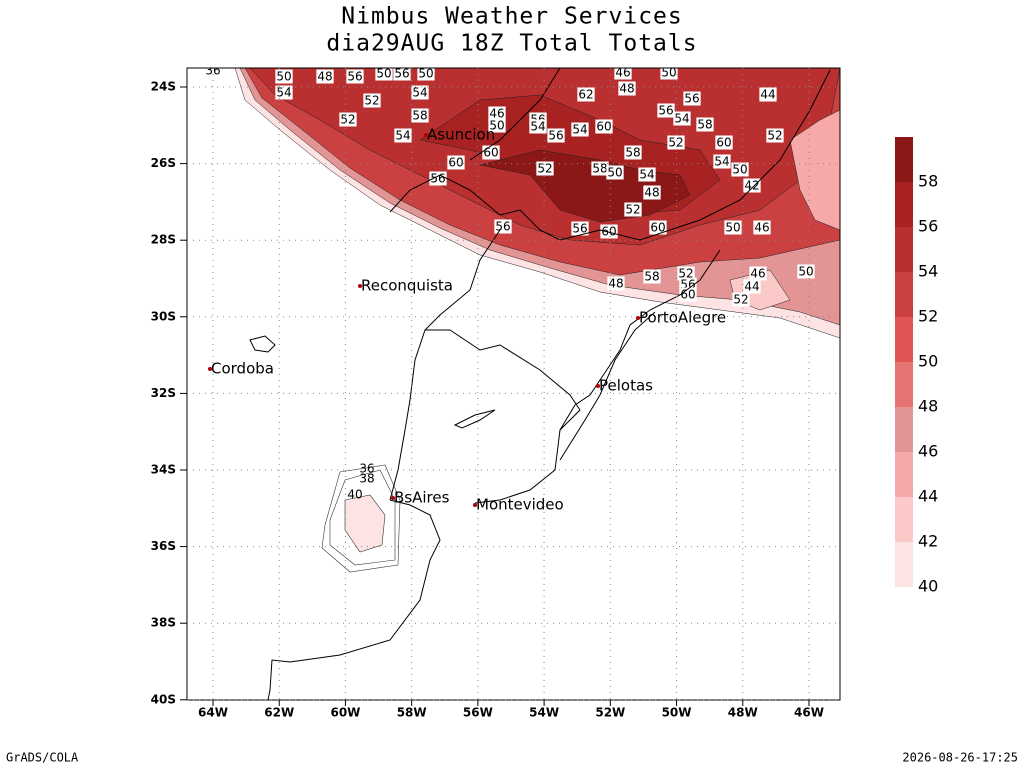 The image size is (1024, 768). What do you see at coordinates (42, 758) in the screenshot?
I see `footer-left: GrADS/COLA` at bounding box center [42, 758].